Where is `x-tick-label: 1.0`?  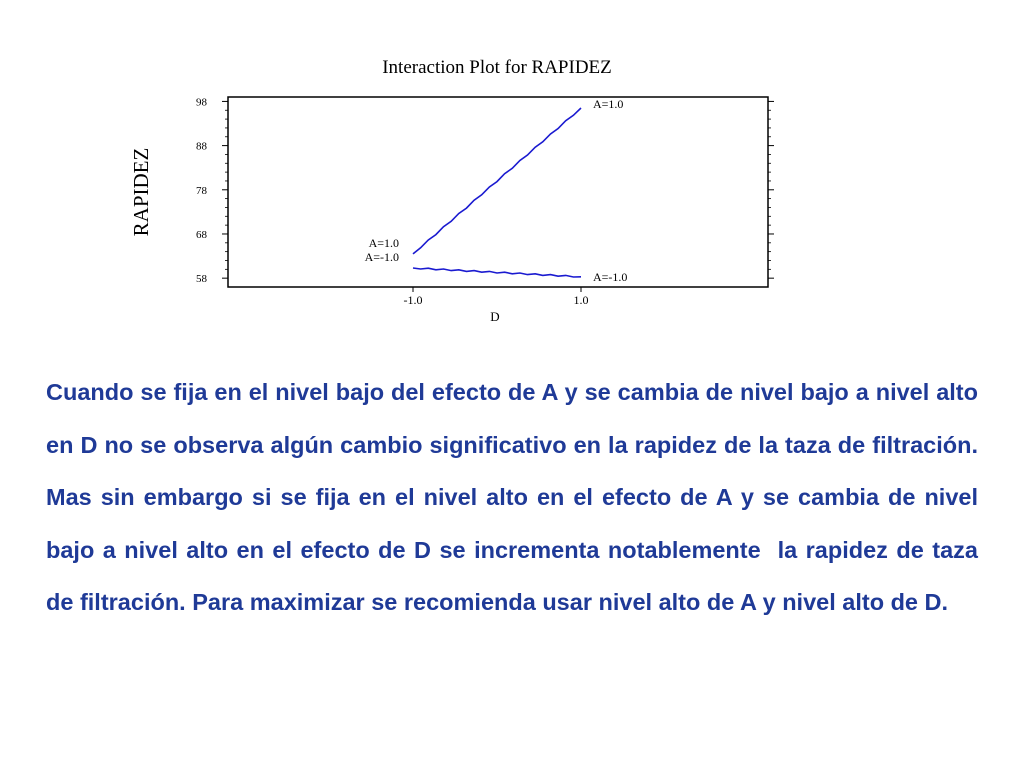
x-tick-label: 1.0 is located at coordinates (581, 300).